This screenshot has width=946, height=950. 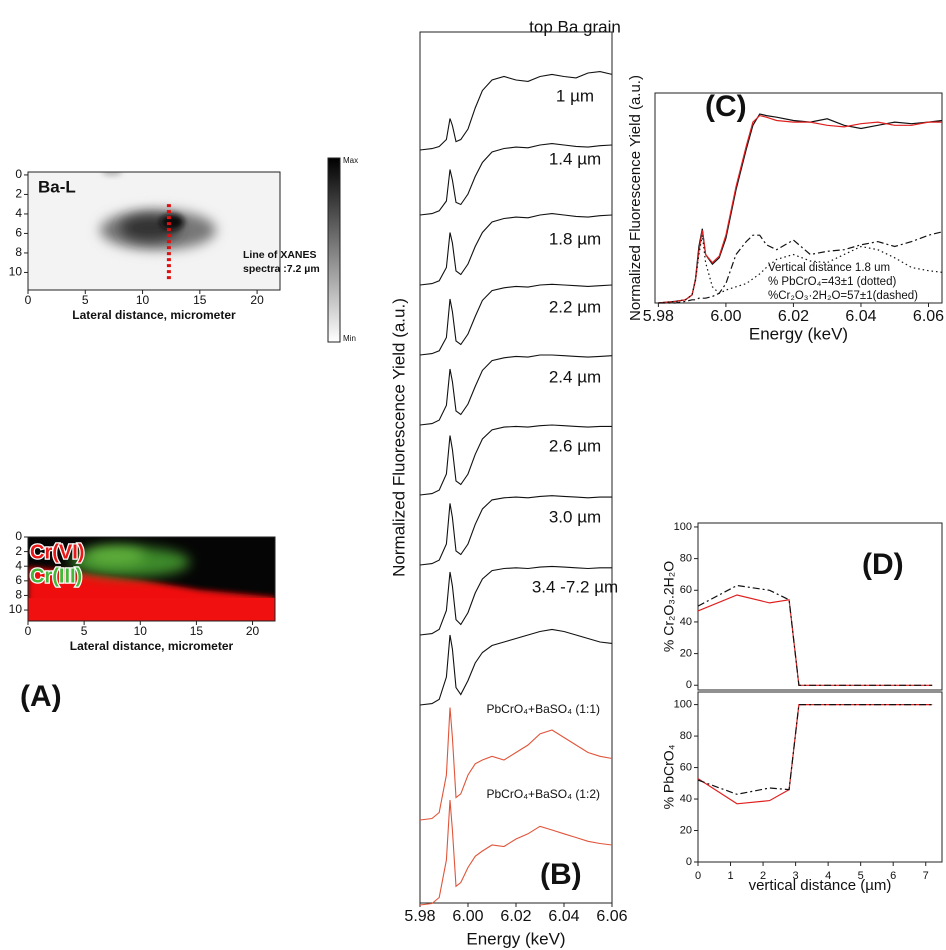 I want to click on fit-annotation: Vertical distance 1.8 um, so click(x=829, y=268).